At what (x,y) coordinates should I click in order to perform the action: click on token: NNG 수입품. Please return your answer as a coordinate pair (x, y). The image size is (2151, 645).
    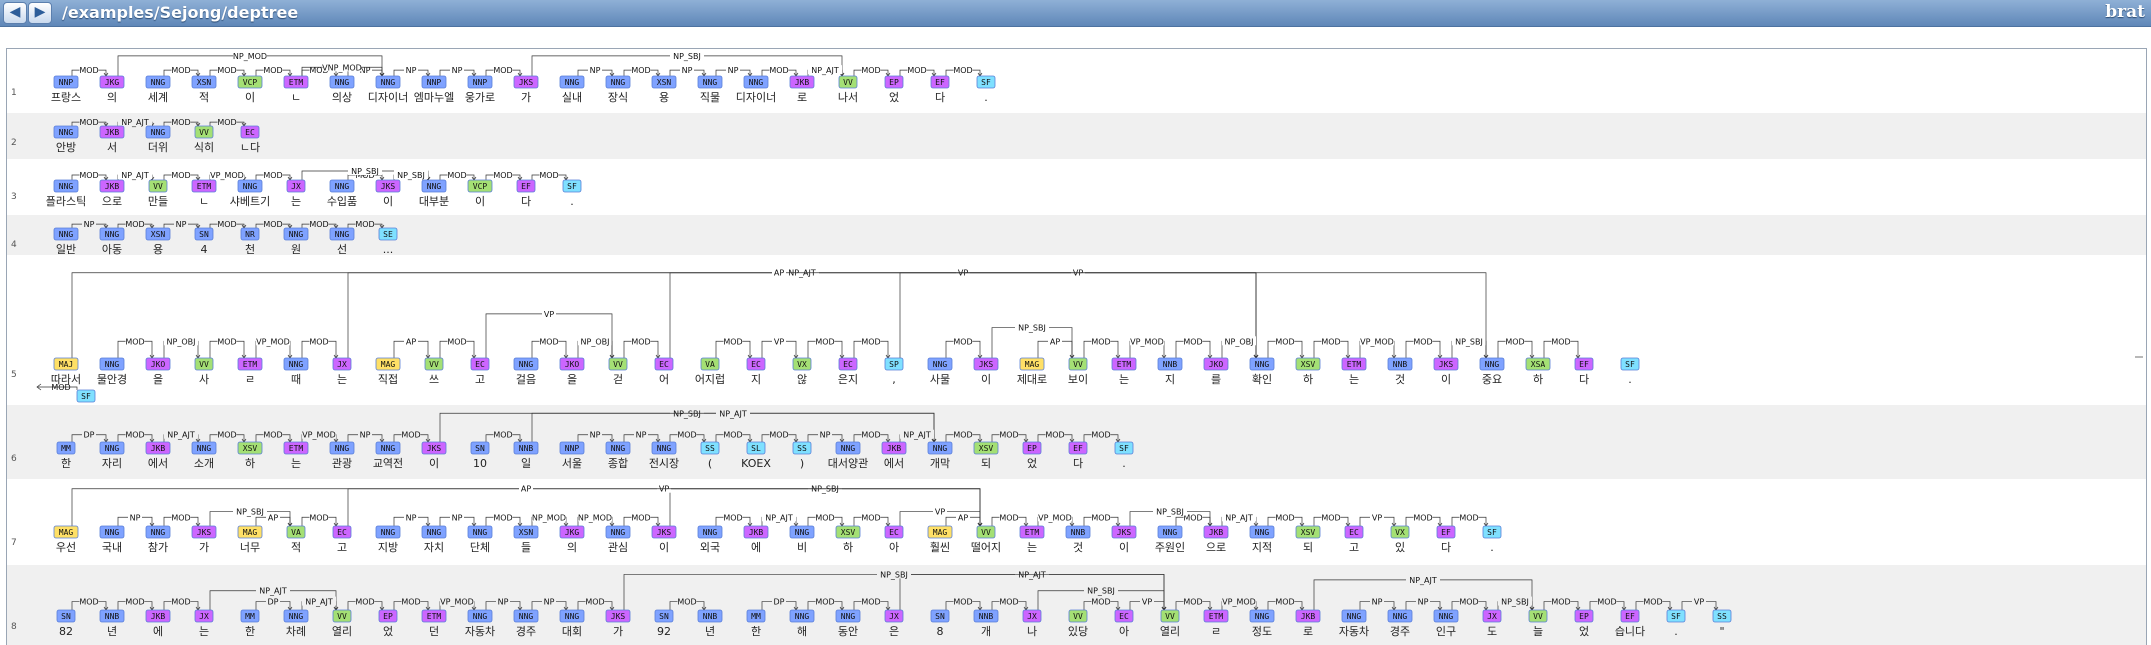
    Looking at the image, I should click on (342, 193).